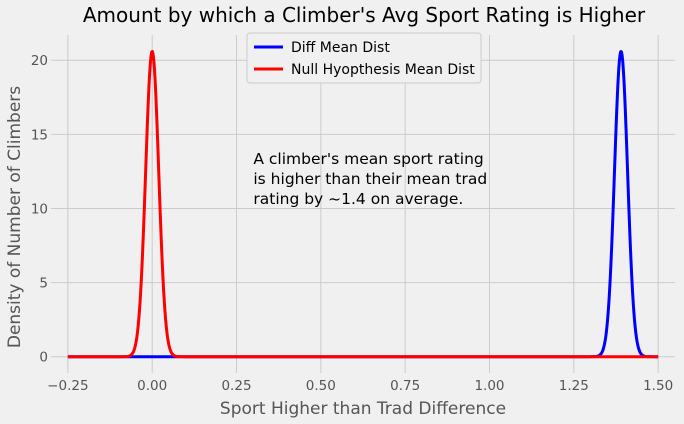  I want to click on legend-box, so click(364, 58).